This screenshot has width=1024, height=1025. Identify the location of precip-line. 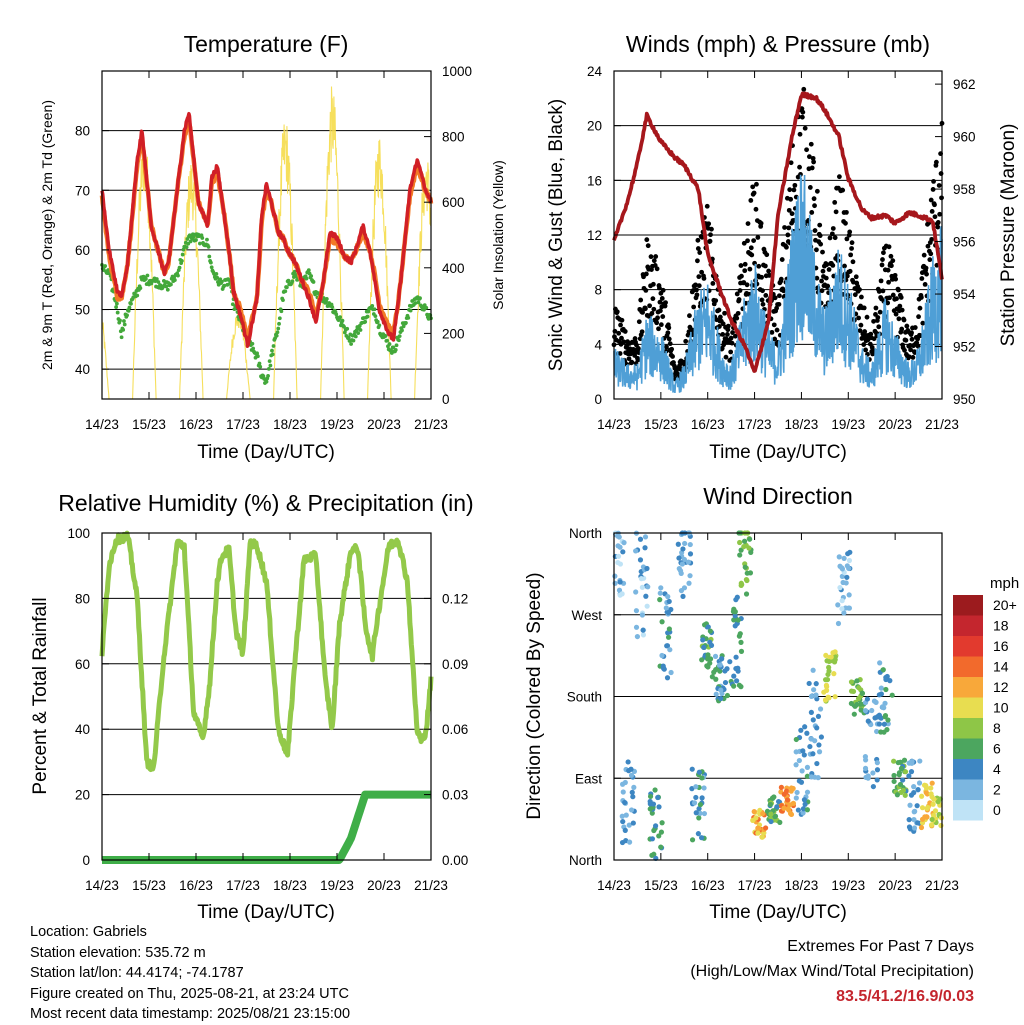
(266, 827).